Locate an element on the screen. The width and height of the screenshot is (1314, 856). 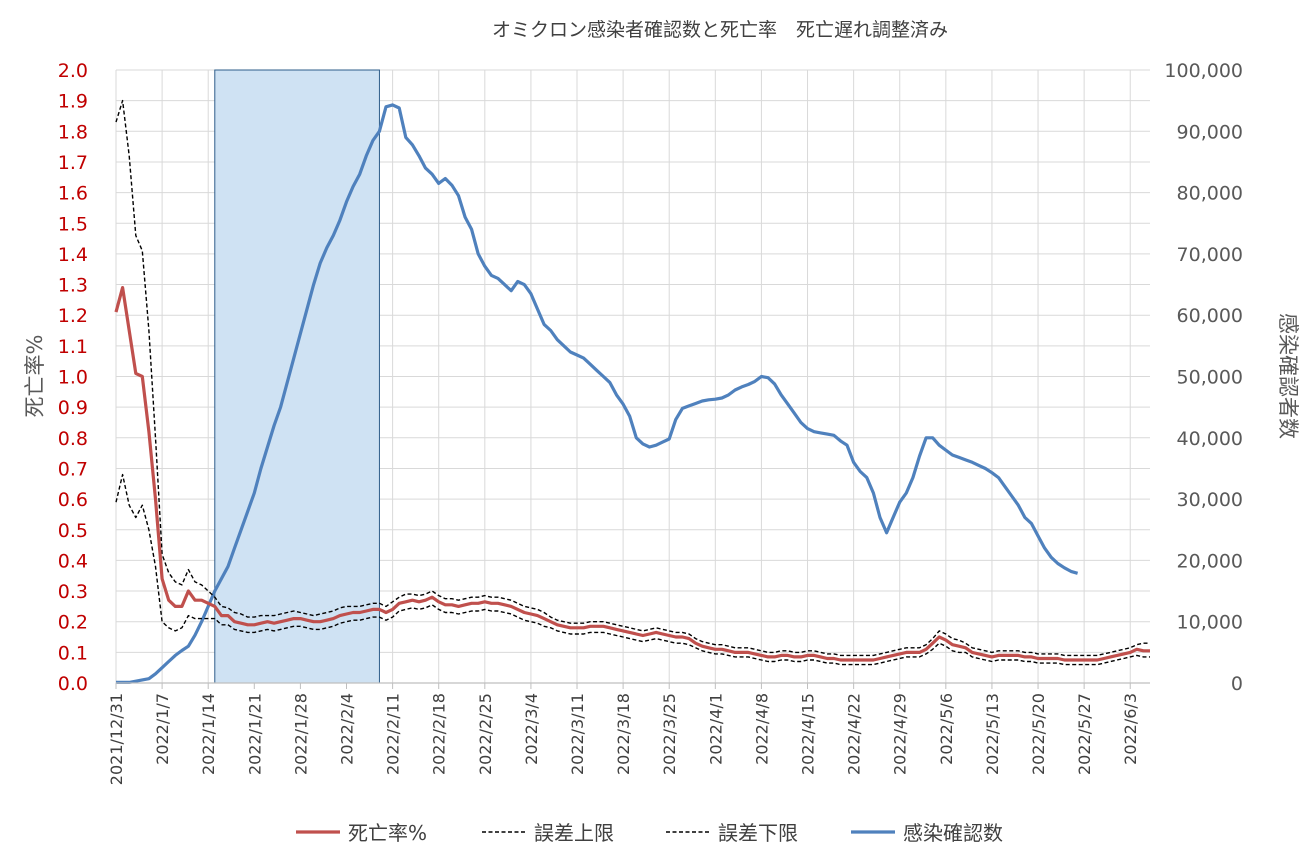
highlight-region is located at coordinates (297, 376).